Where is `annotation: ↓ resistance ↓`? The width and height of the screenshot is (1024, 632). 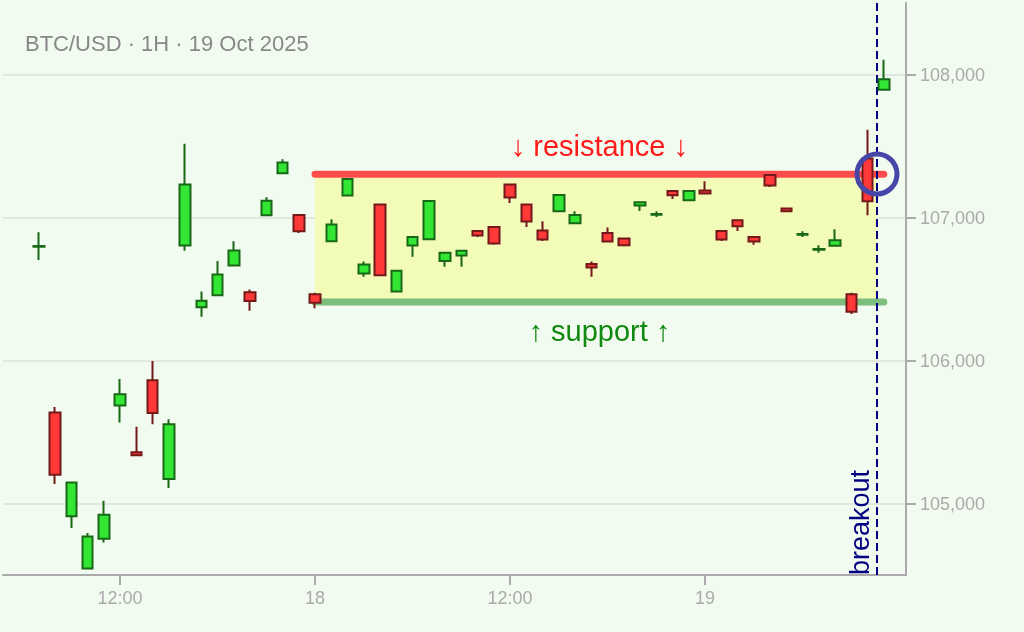
annotation: ↓ resistance ↓ is located at coordinates (599, 145).